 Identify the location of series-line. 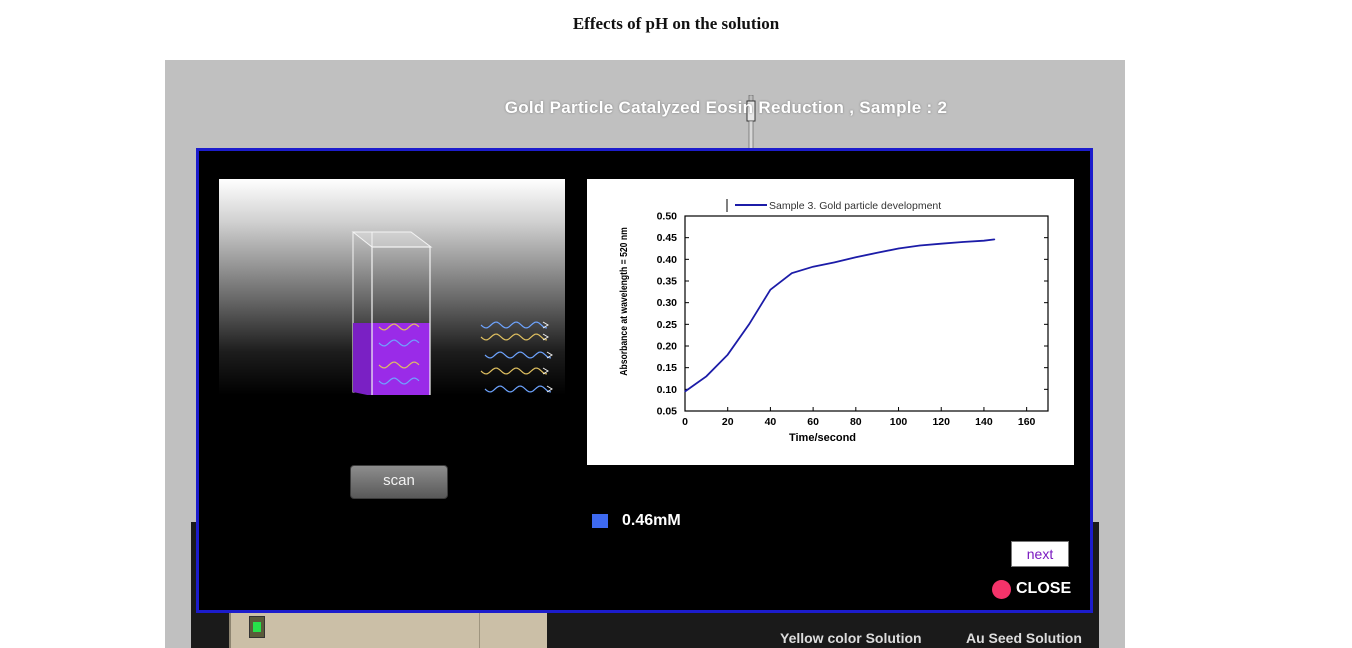
(839, 315).